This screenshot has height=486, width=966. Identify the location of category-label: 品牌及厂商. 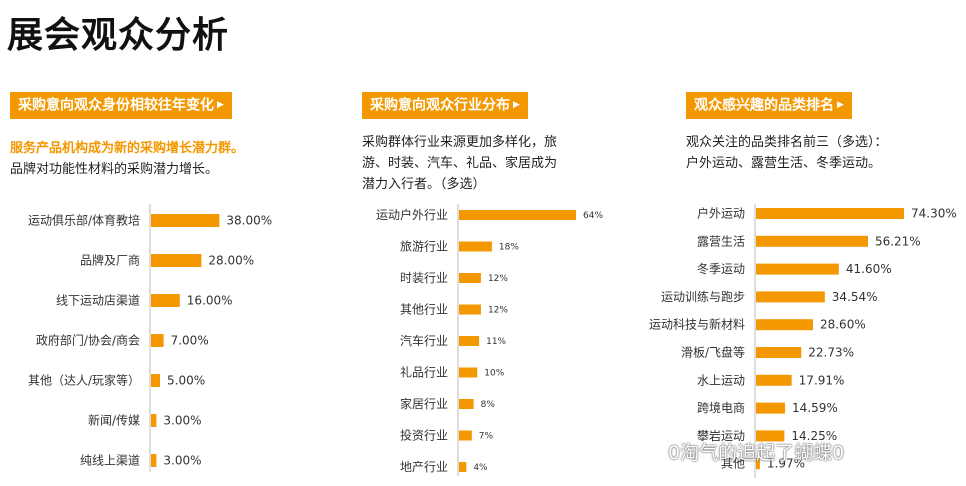
(110, 260).